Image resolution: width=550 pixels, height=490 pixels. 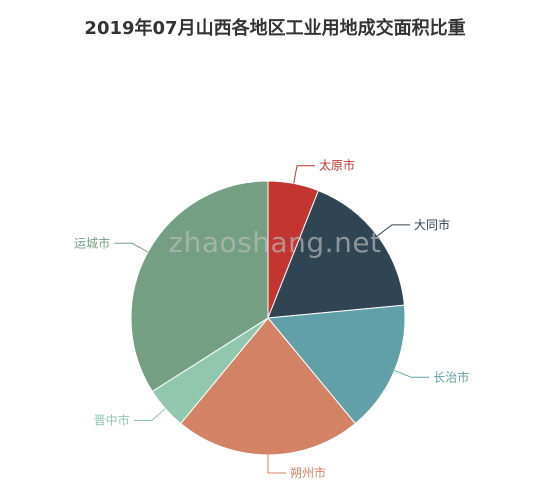 What do you see at coordinates (451, 376) in the screenshot?
I see `pie-label-2: 长治市` at bounding box center [451, 376].